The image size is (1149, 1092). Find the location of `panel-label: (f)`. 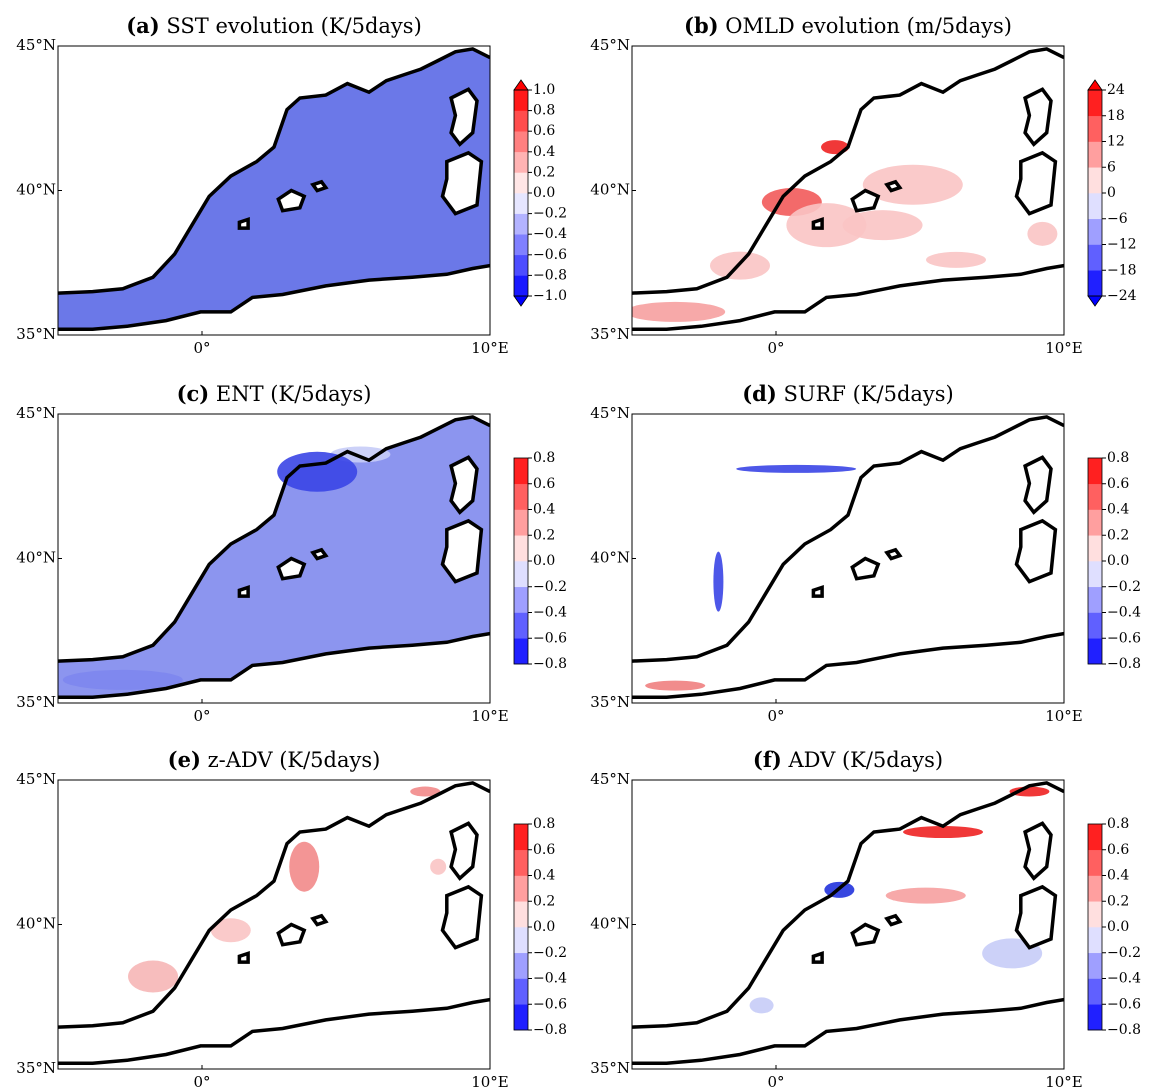

panel-label: (f) is located at coordinates (767, 759).